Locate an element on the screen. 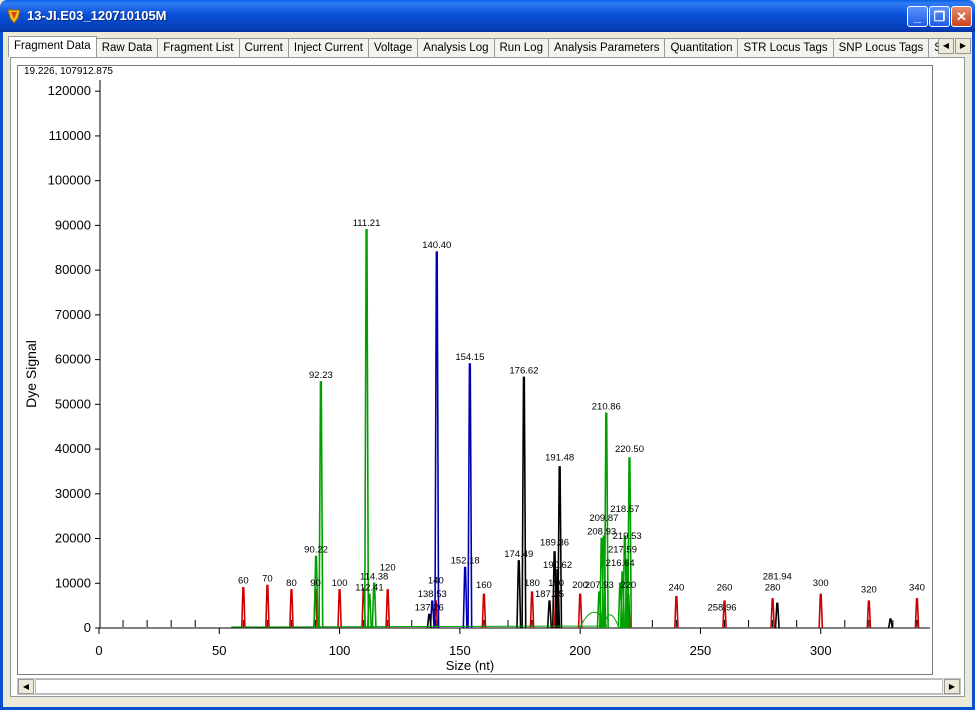 This screenshot has height=710, width=975. x-tick-label: 300 is located at coordinates (821, 650).